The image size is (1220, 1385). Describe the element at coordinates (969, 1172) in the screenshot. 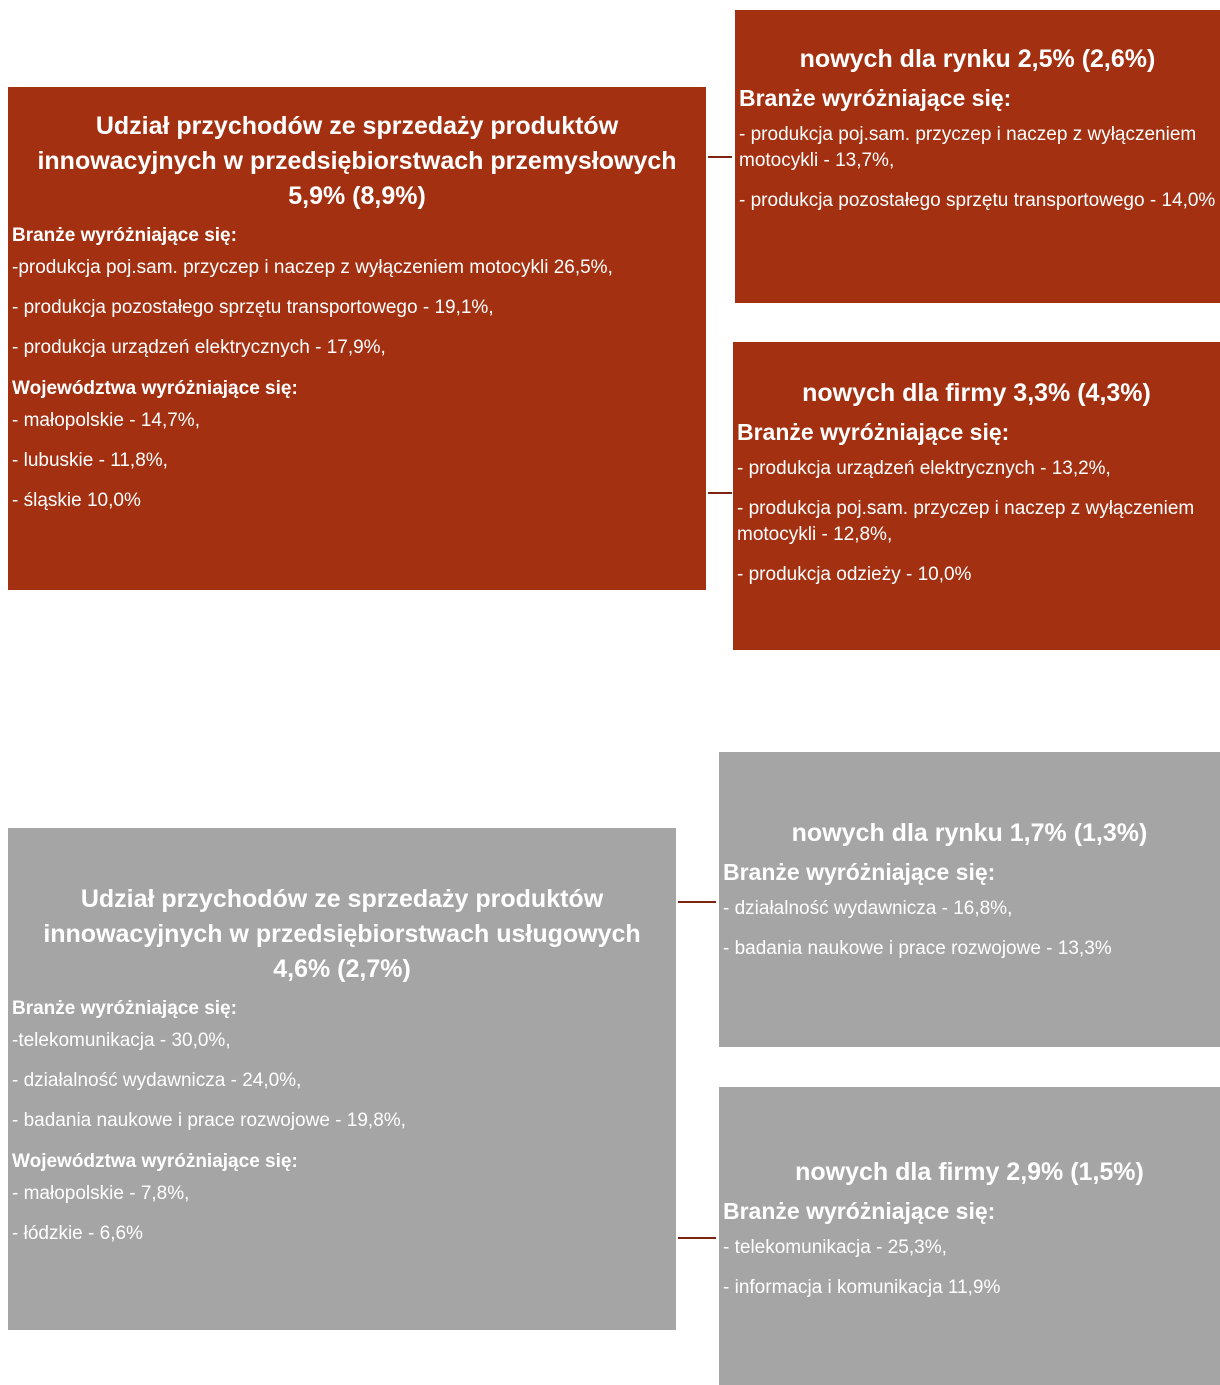

I see `box-title: nowych dla firmy 2,9% (1,5%)` at that location.